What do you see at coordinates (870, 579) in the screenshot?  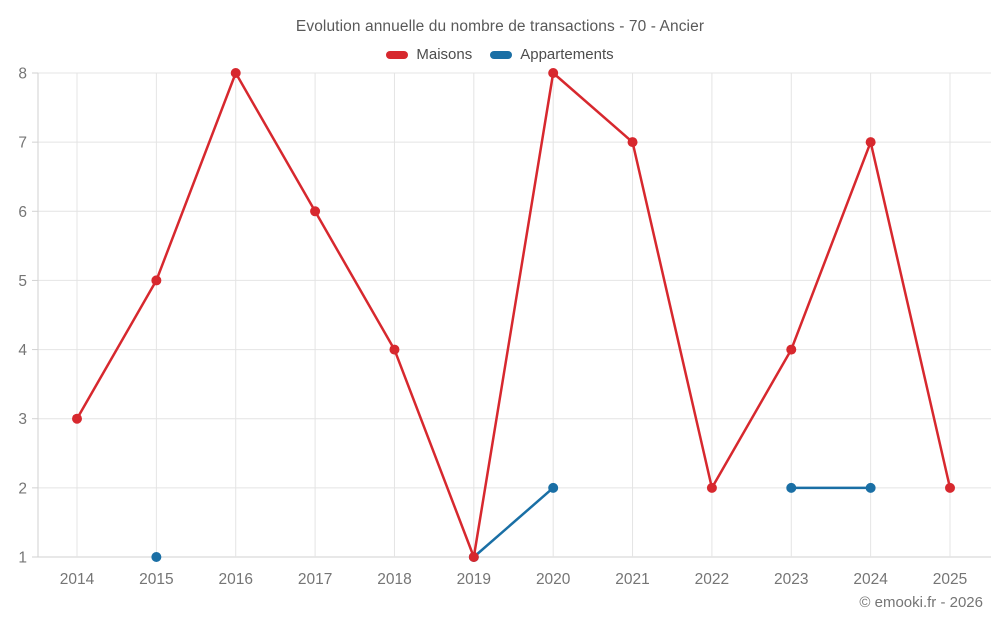 I see `svg-text: 2024` at bounding box center [870, 579].